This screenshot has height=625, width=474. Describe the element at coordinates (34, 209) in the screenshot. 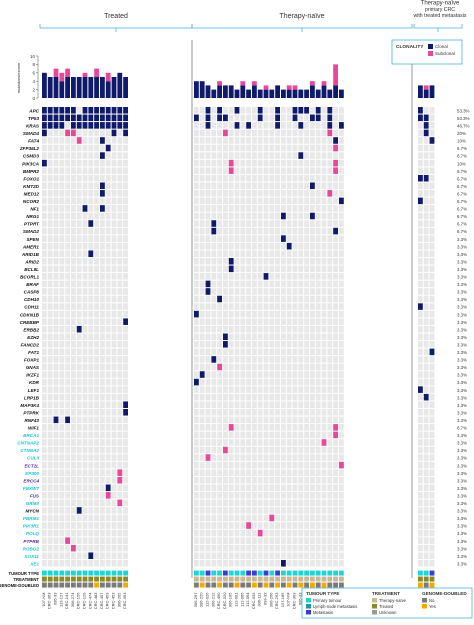

I see `gene-label: NF1` at that location.